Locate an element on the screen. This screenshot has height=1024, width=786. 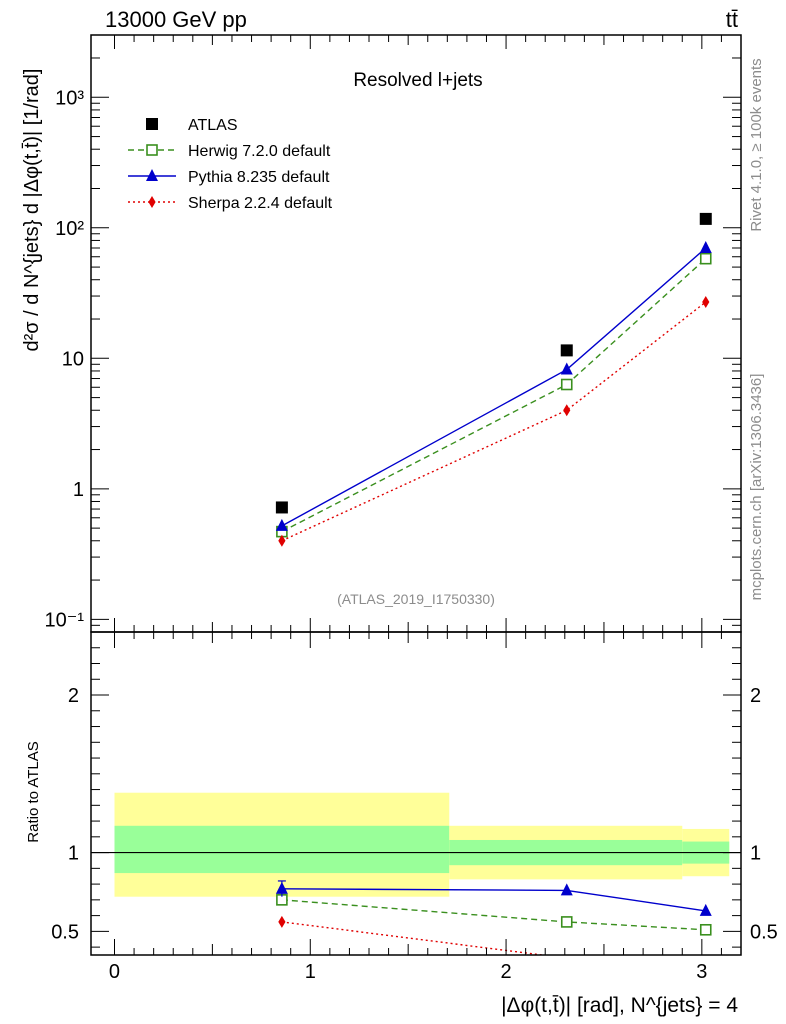
ratio-y-axis-label: Ratio to ATLAS is located at coordinates (33, 791).